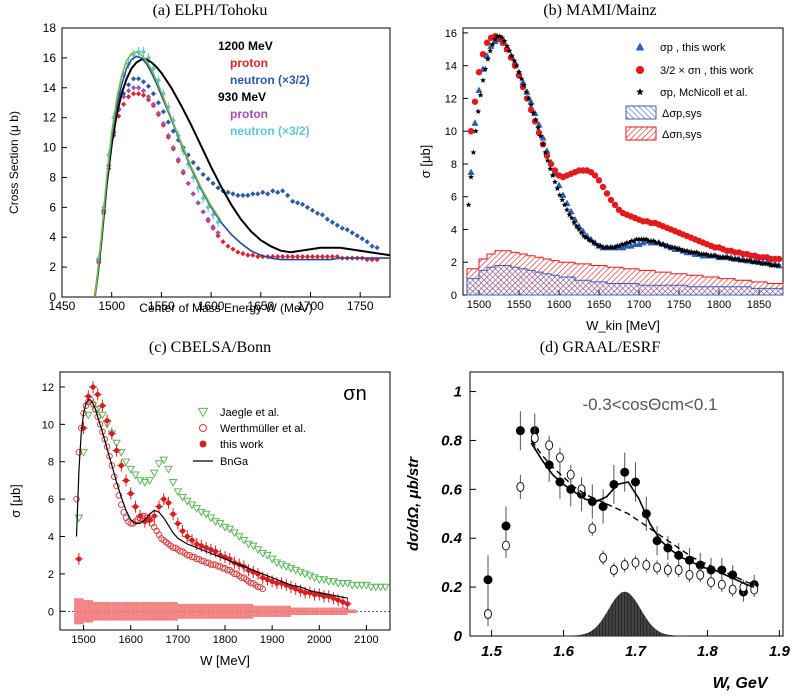 Image resolution: width=793 pixels, height=696 pixels. What do you see at coordinates (703, 93) in the screenshot?
I see `panel-b-legend-entry-2: σp, McNicoll et al.` at bounding box center [703, 93].